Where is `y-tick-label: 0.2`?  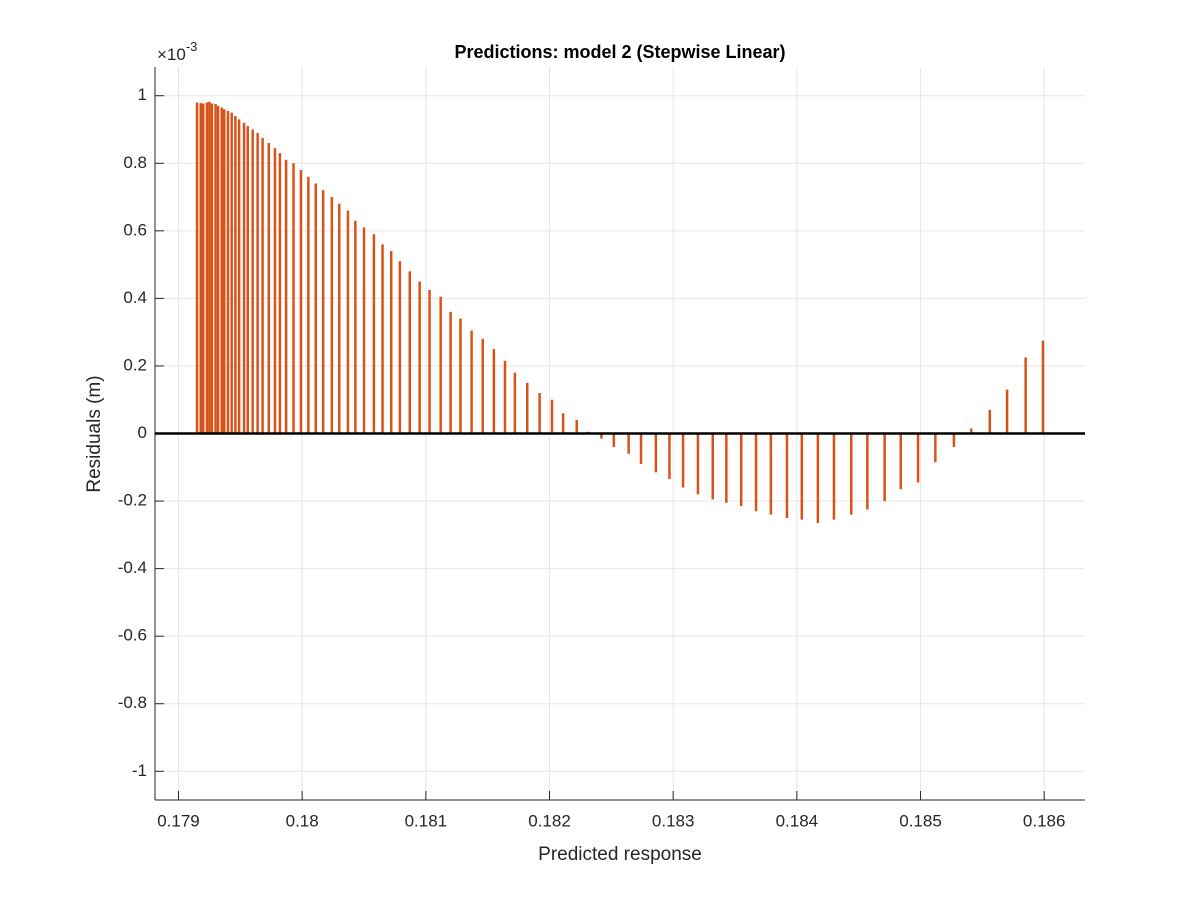 y-tick-label: 0.2 is located at coordinates (135, 364).